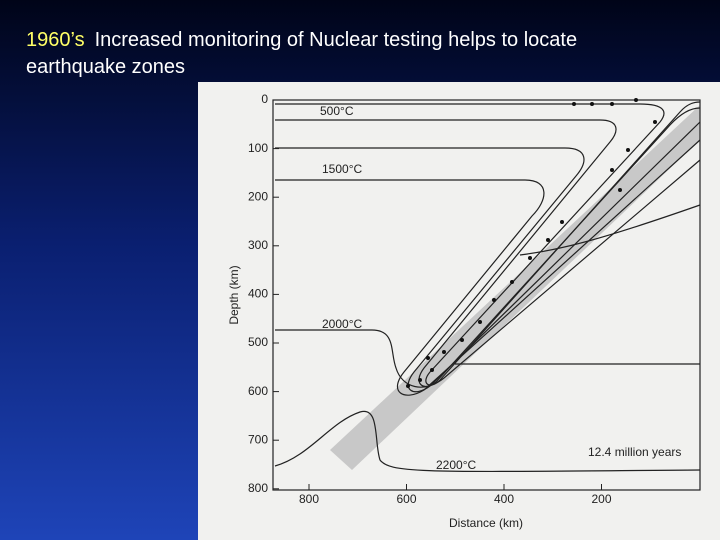 Image resolution: width=720 pixels, height=540 pixels. Describe the element at coordinates (258, 245) in the screenshot. I see `y-tick-label: 300` at that location.